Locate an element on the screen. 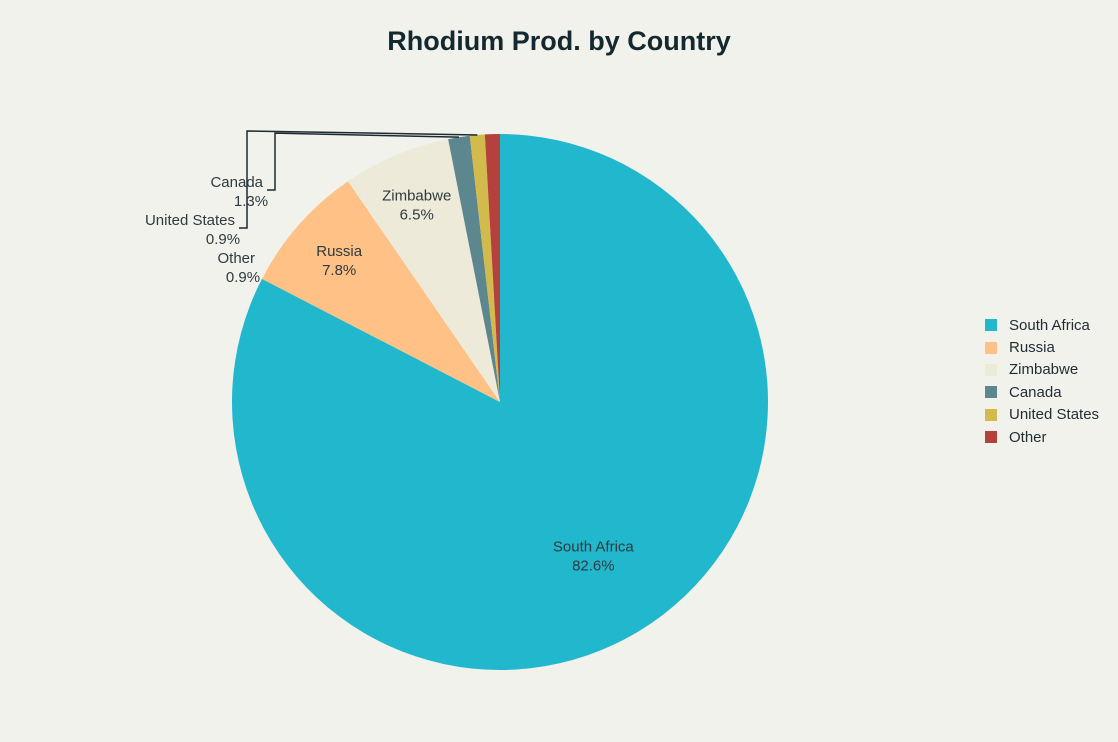 The image size is (1118, 742). legend-item-canada: Canada is located at coordinates (1042, 392).